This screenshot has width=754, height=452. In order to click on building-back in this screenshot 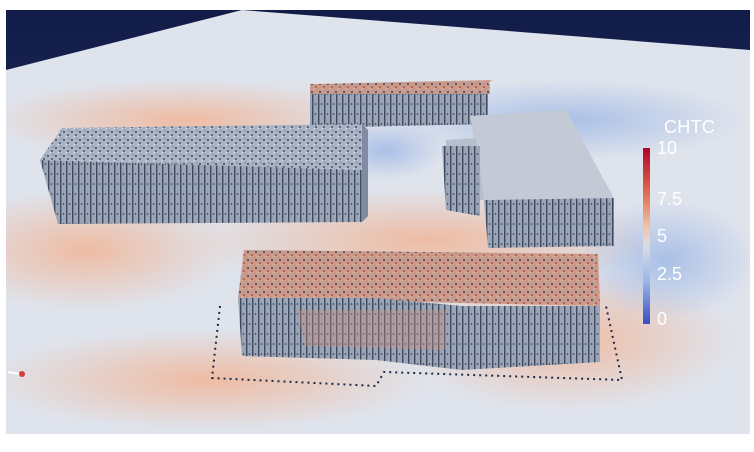, I will do `click(401, 104)`.